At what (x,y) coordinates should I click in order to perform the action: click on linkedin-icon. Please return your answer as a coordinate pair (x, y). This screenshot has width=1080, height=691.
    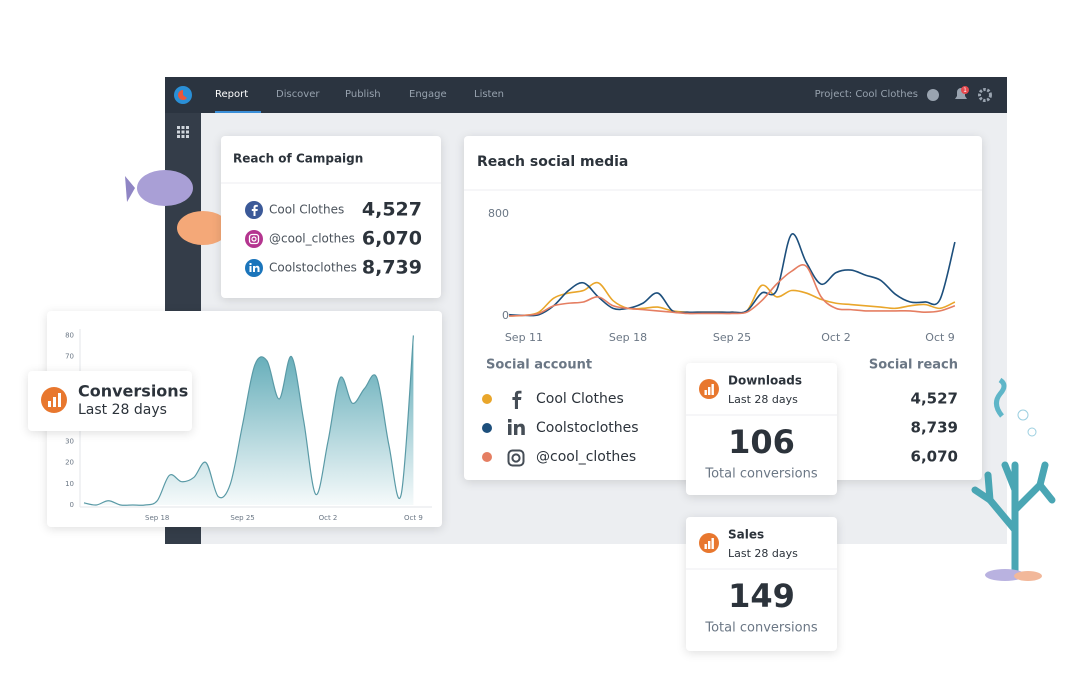
    Looking at the image, I should click on (516, 427).